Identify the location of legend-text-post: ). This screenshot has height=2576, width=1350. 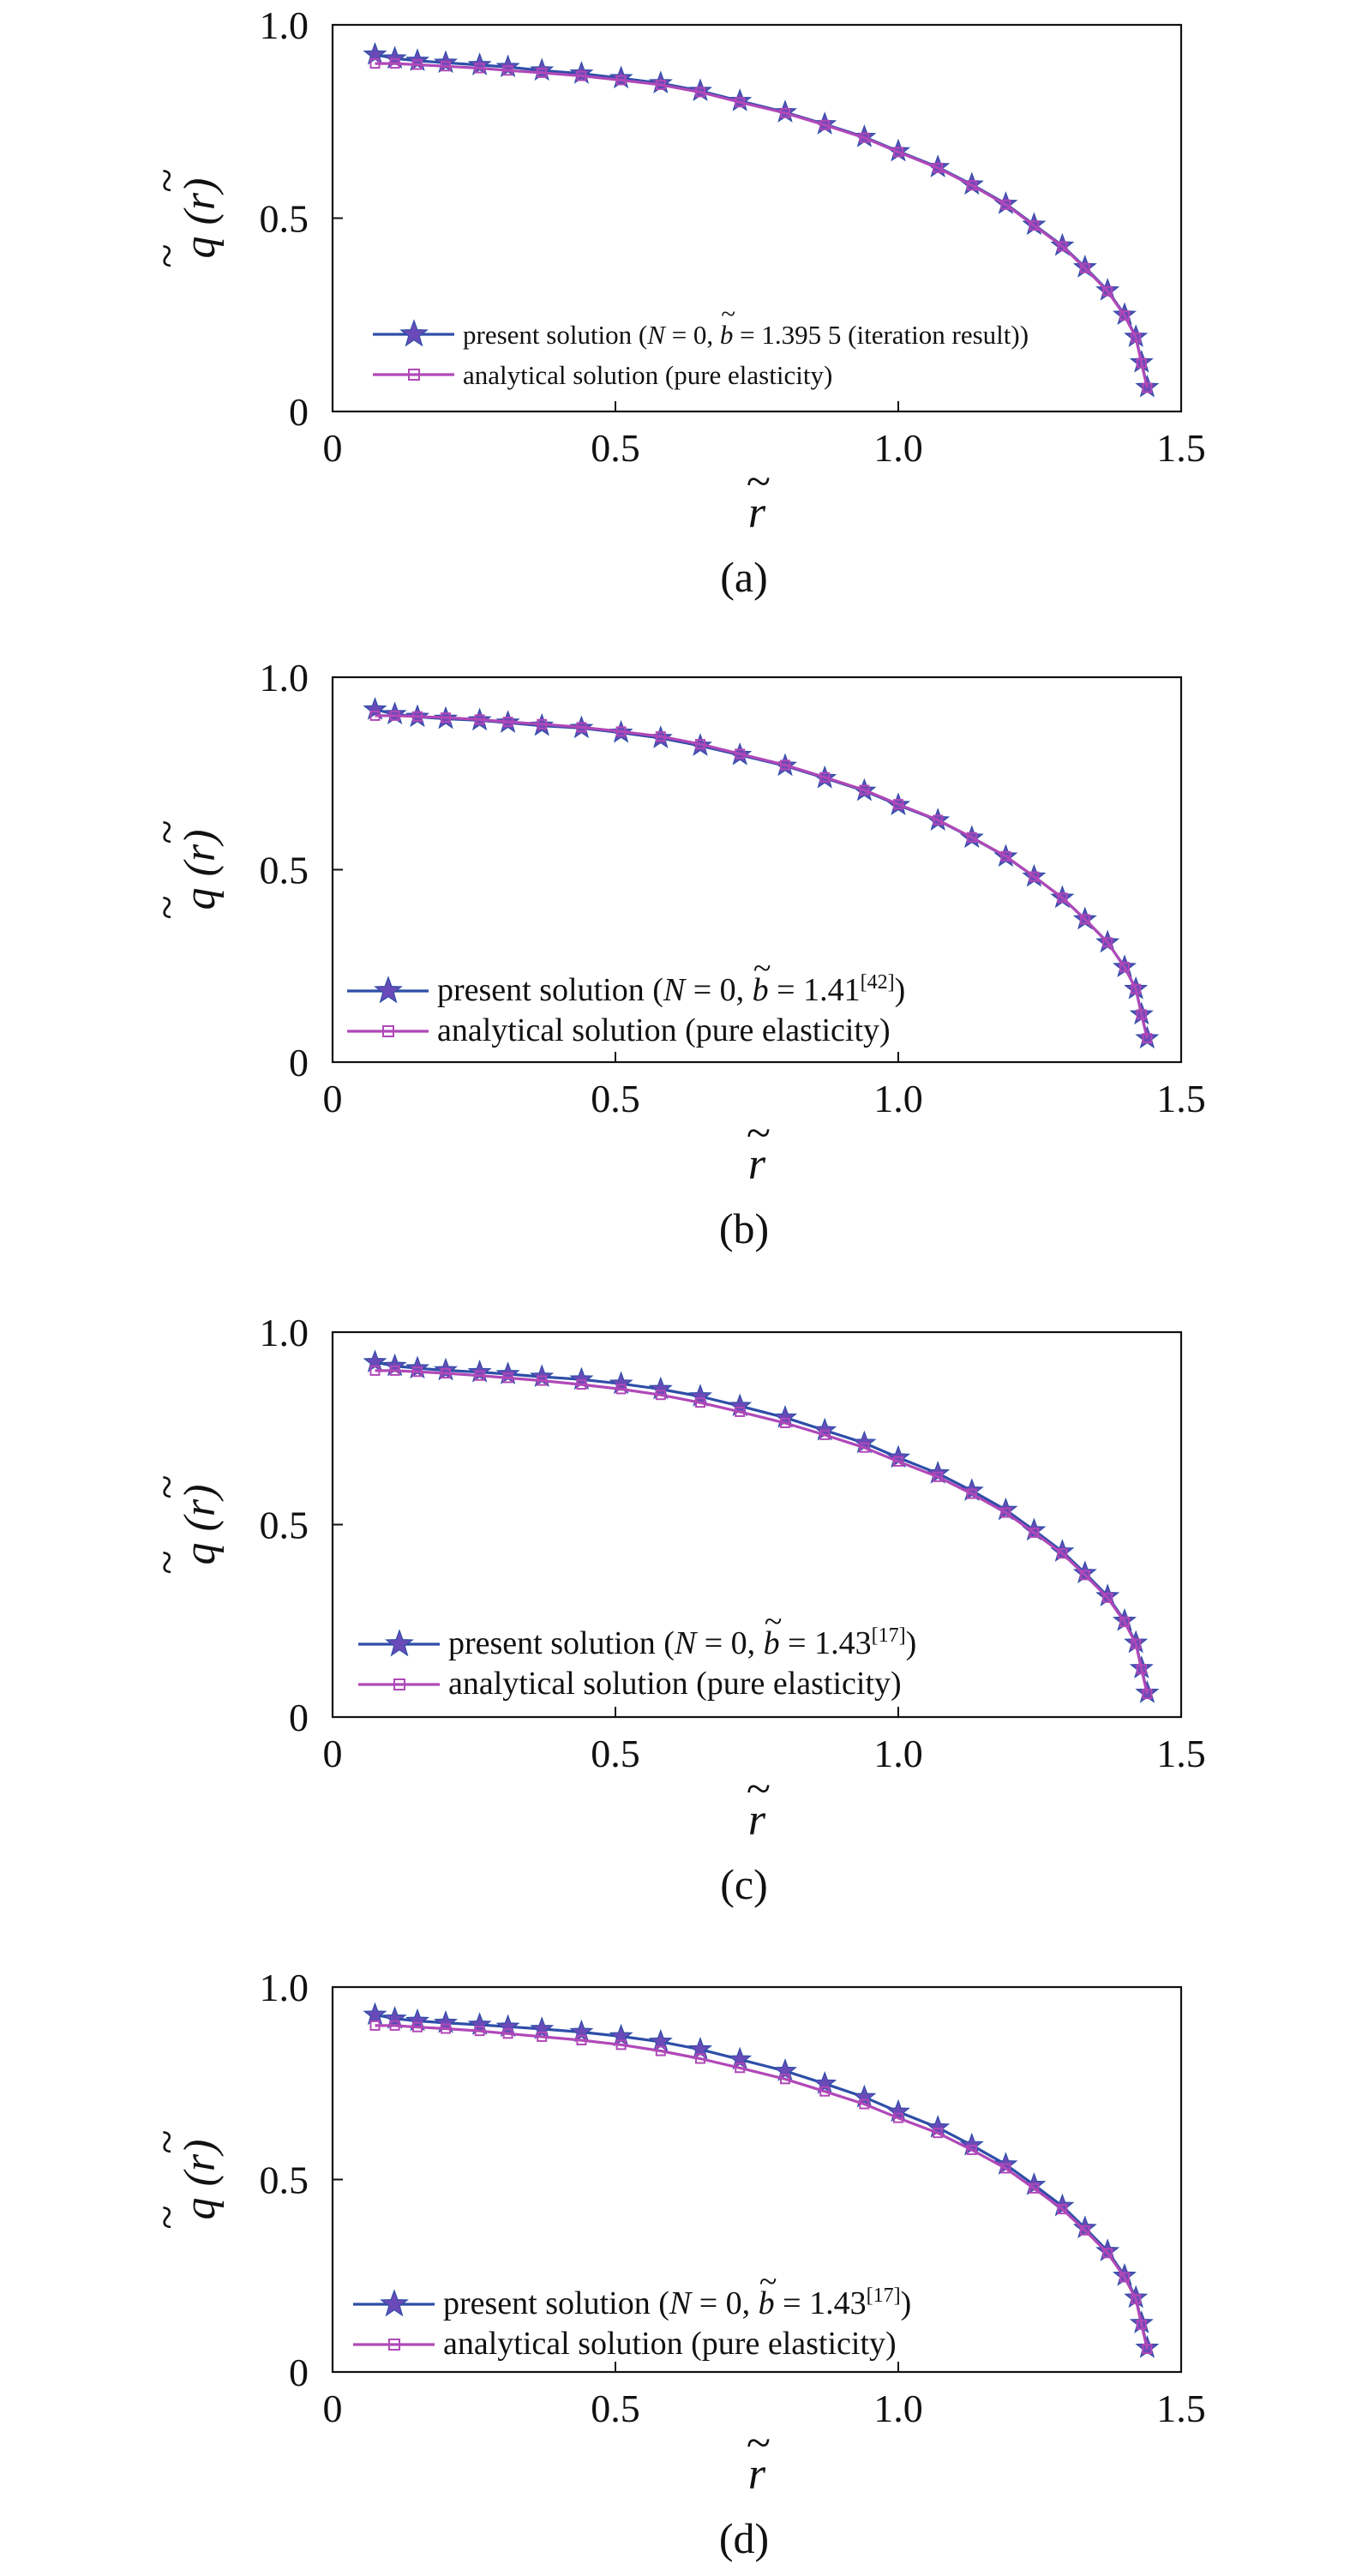
(911, 1643).